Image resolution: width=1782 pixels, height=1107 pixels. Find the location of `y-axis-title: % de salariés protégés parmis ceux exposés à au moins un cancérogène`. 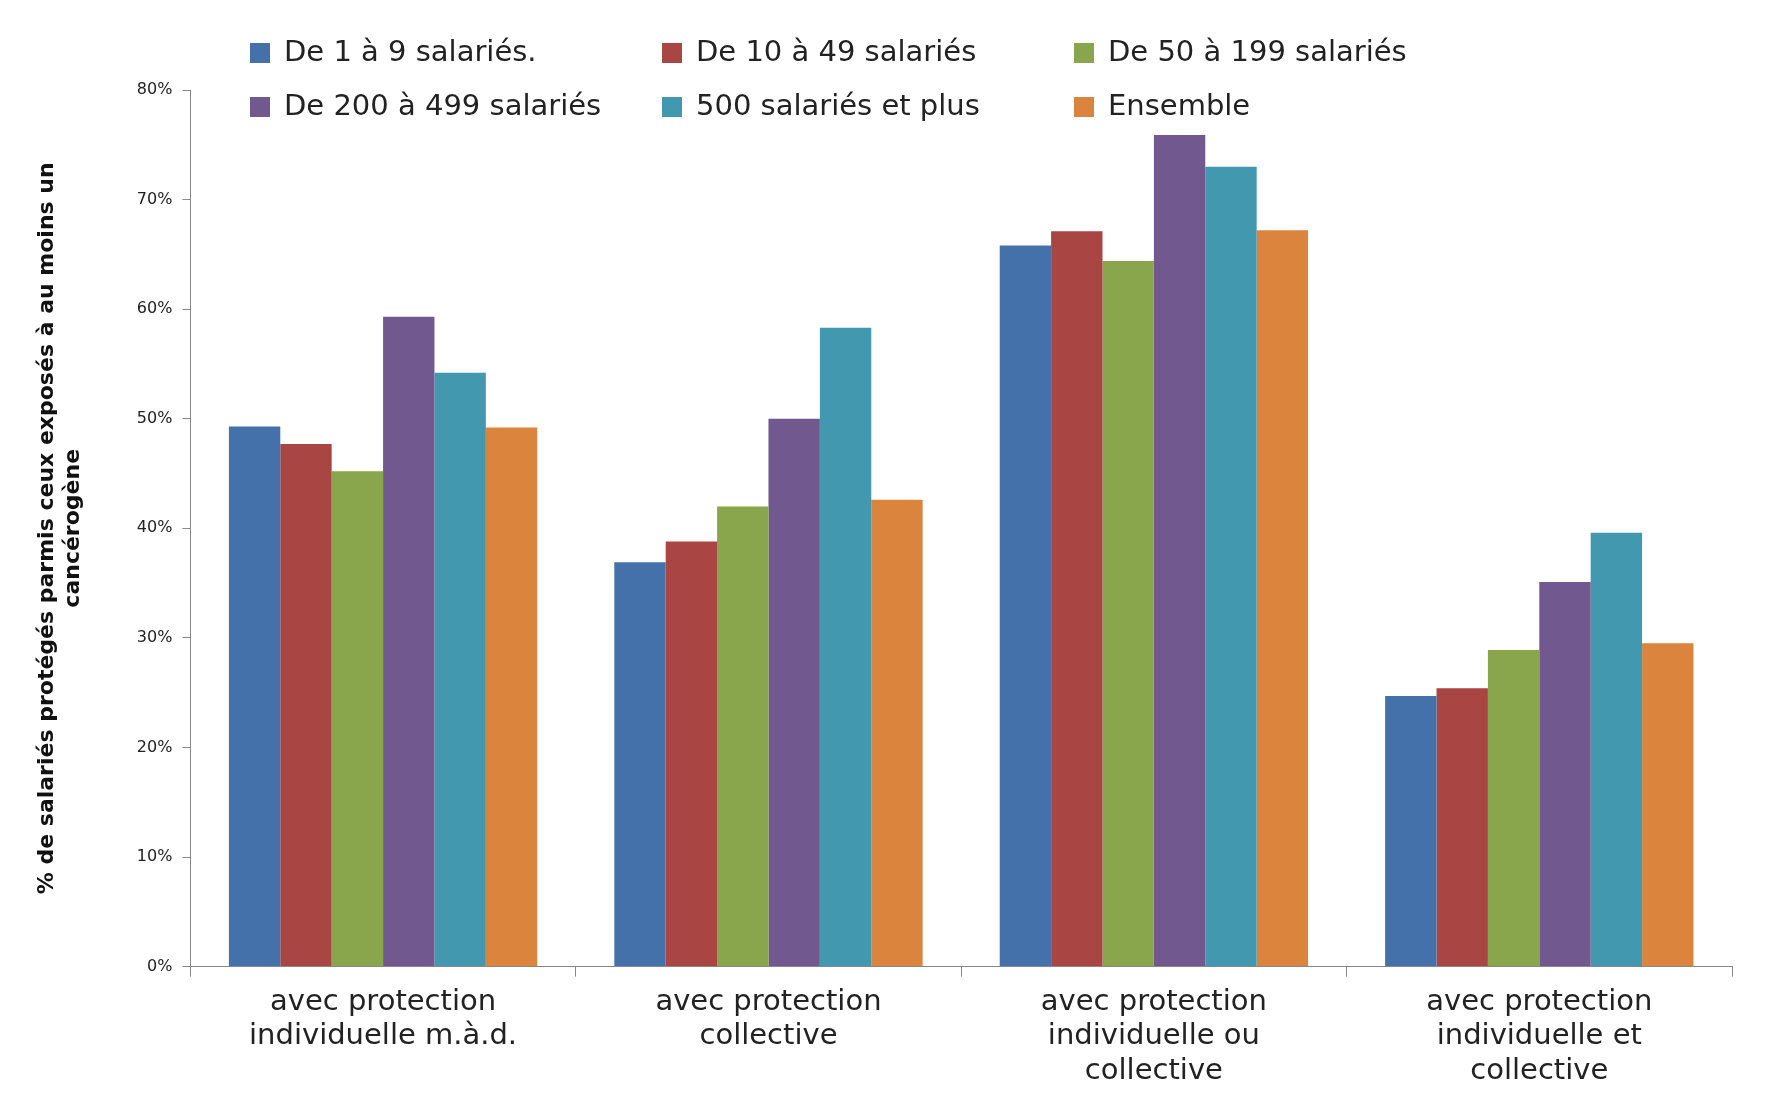

y-axis-title: % de salariés protégés parmis ceux exposés à au moins un cancérogène is located at coordinates (58, 528).